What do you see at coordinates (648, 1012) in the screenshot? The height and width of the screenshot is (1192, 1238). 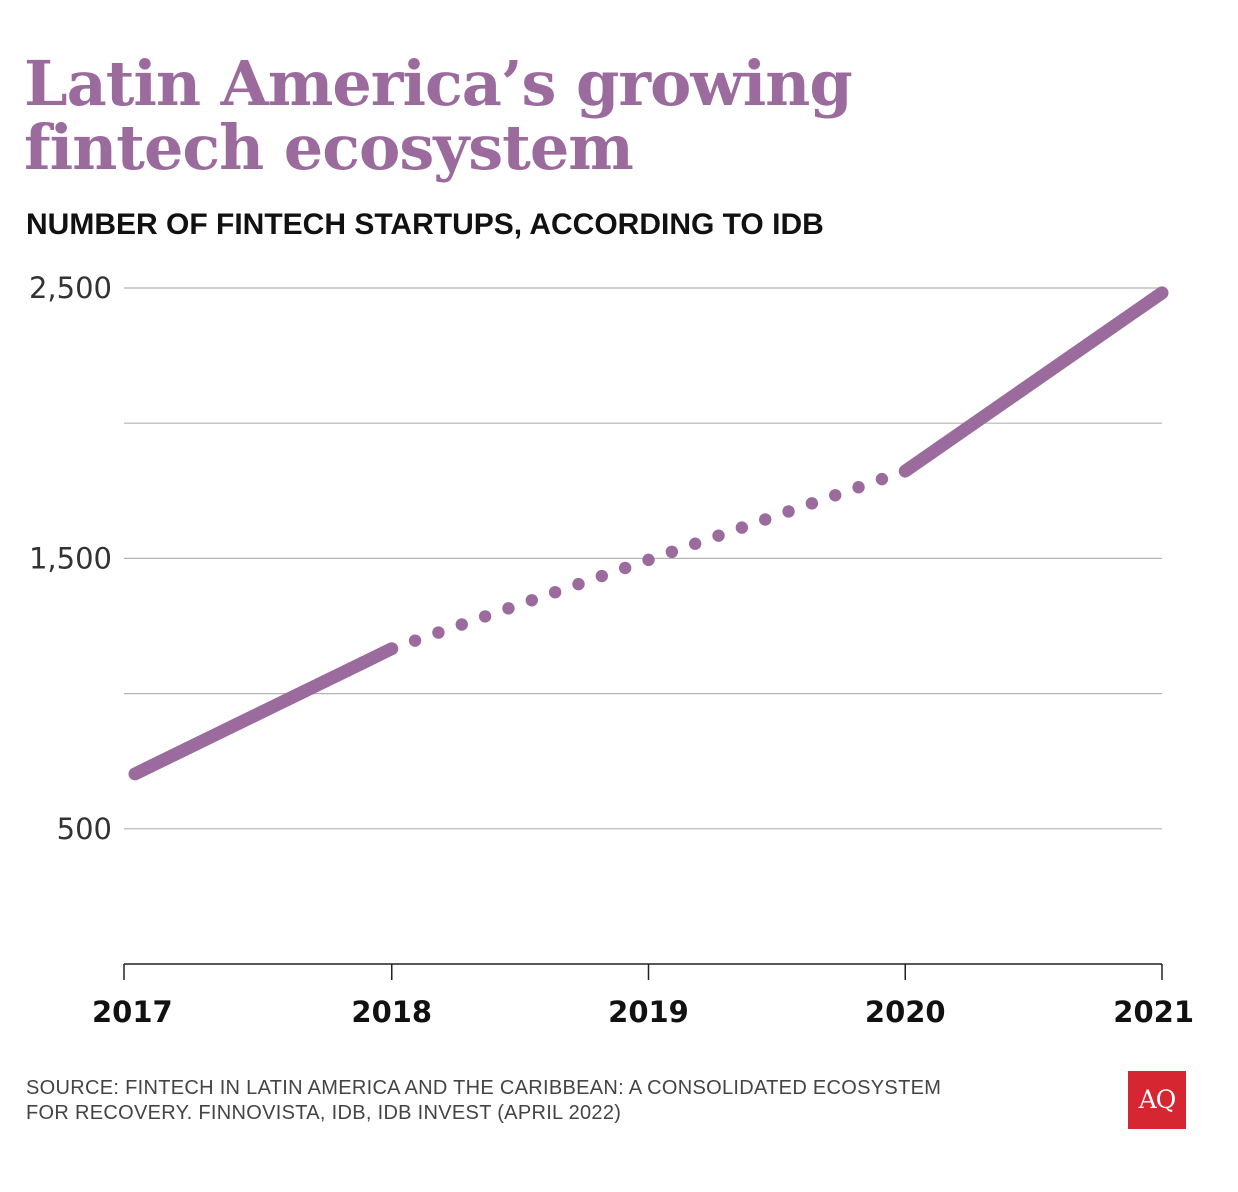 I see `x-tick-label: 2019` at bounding box center [648, 1012].